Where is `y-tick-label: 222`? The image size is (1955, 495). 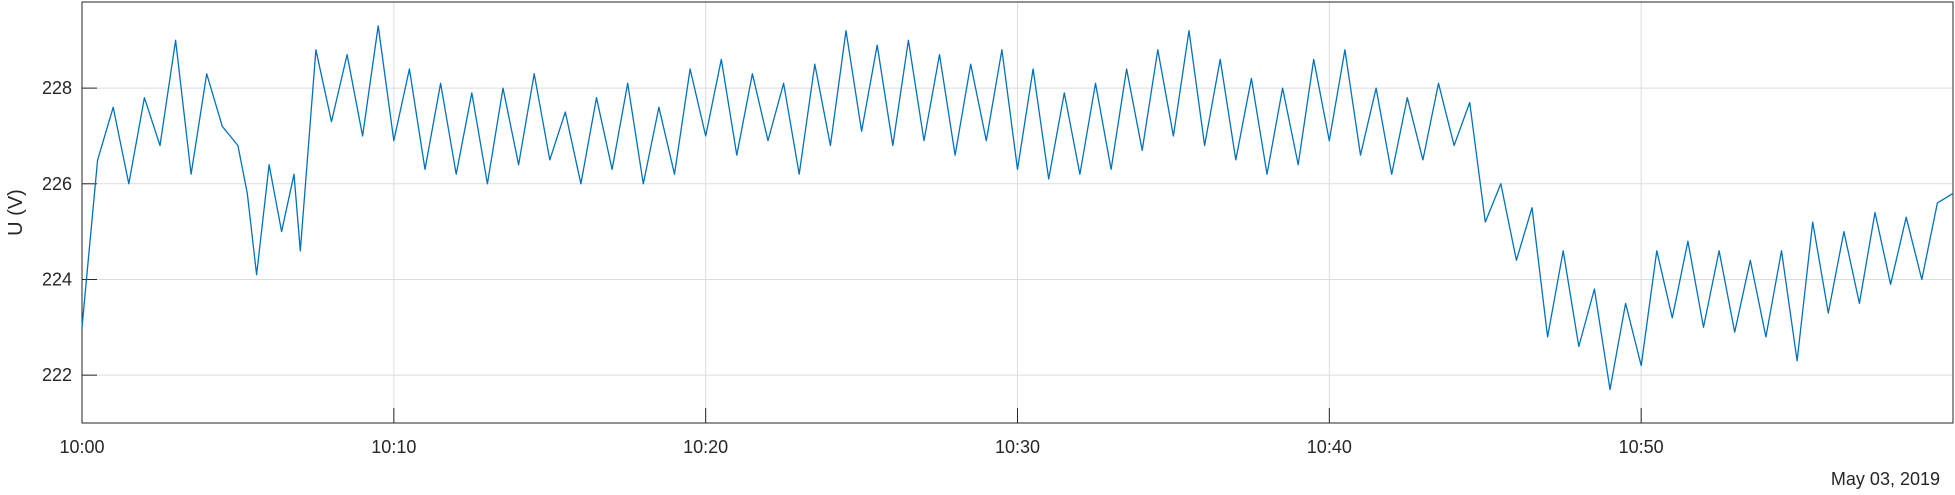 y-tick-label: 222 is located at coordinates (57, 375).